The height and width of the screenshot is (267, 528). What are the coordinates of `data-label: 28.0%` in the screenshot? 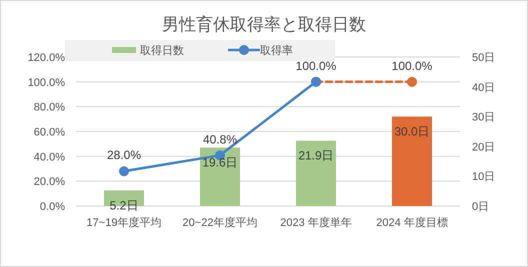 It's located at (124, 155).